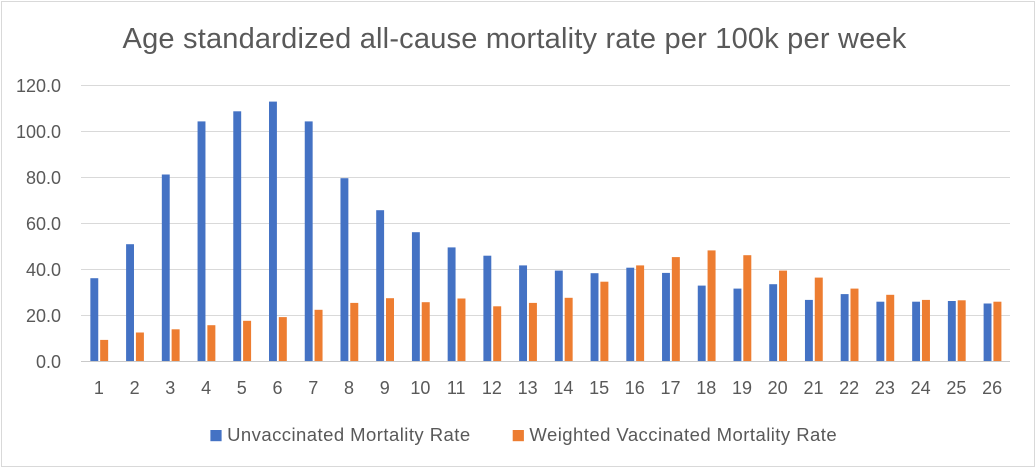 The height and width of the screenshot is (468, 1036). What do you see at coordinates (456, 388) in the screenshot?
I see `svg-text: 11` at bounding box center [456, 388].